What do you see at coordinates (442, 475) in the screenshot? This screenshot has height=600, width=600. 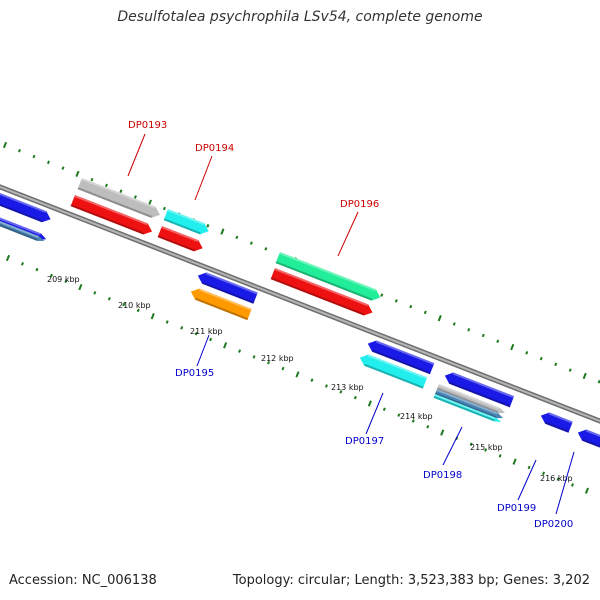 I see `gene-label-dp0198: DP0198` at bounding box center [442, 475].